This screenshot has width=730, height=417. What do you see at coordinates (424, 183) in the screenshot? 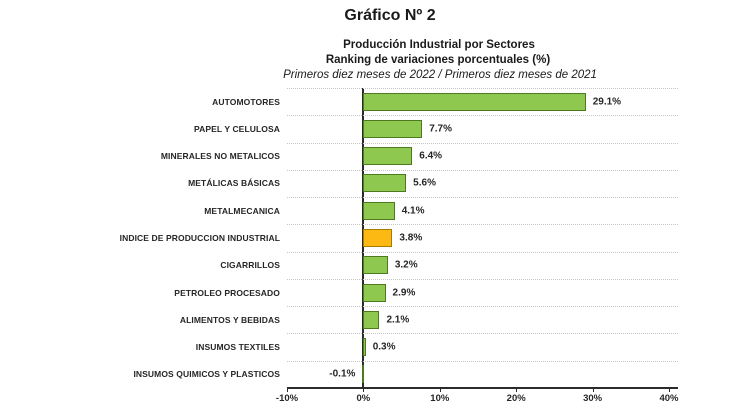
I see `value-label: 5.6%` at bounding box center [424, 183].